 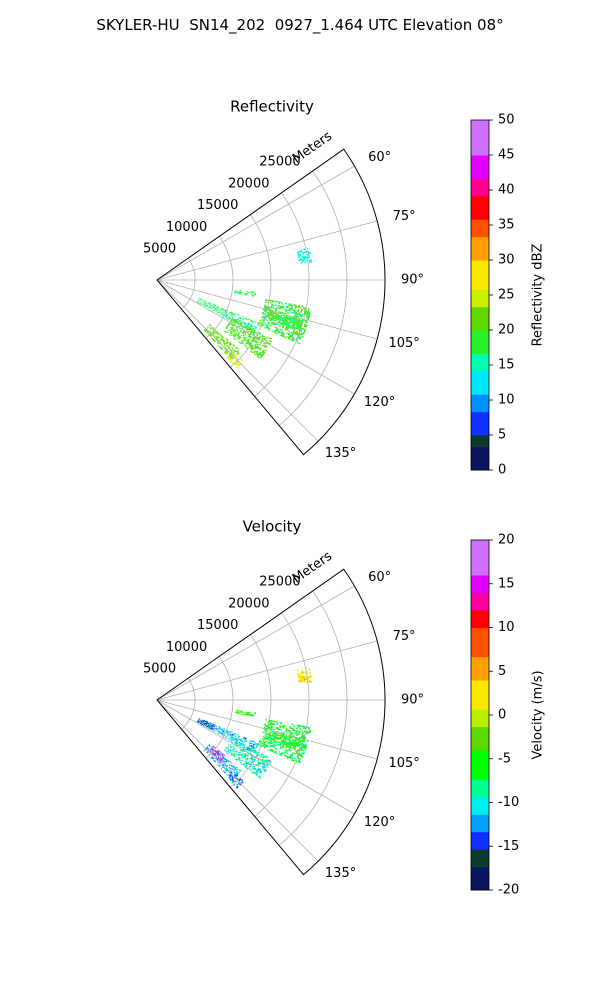 What do you see at coordinates (188, 703) in the screenshot?
I see `range-ring` at bounding box center [188, 703].